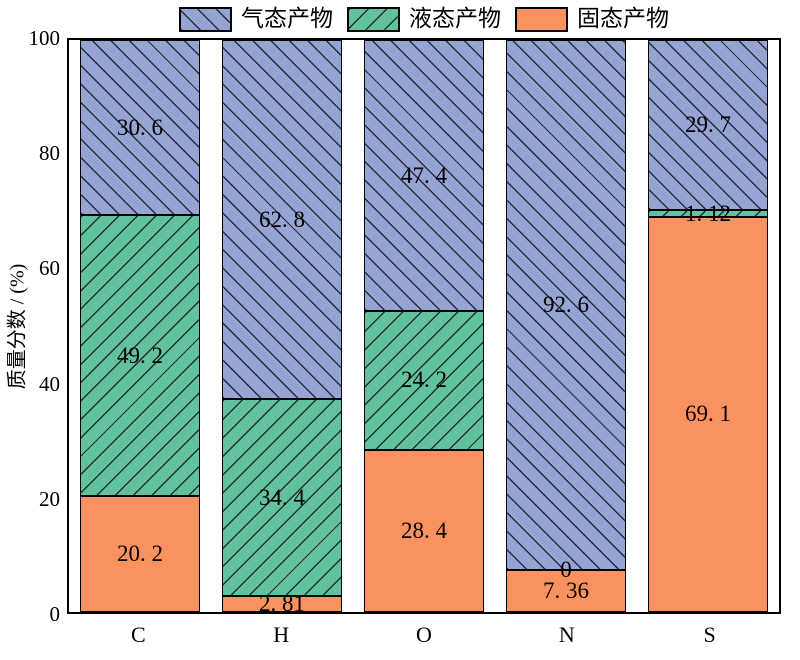  I want to click on legend-swatch-solid, so click(541, 19).